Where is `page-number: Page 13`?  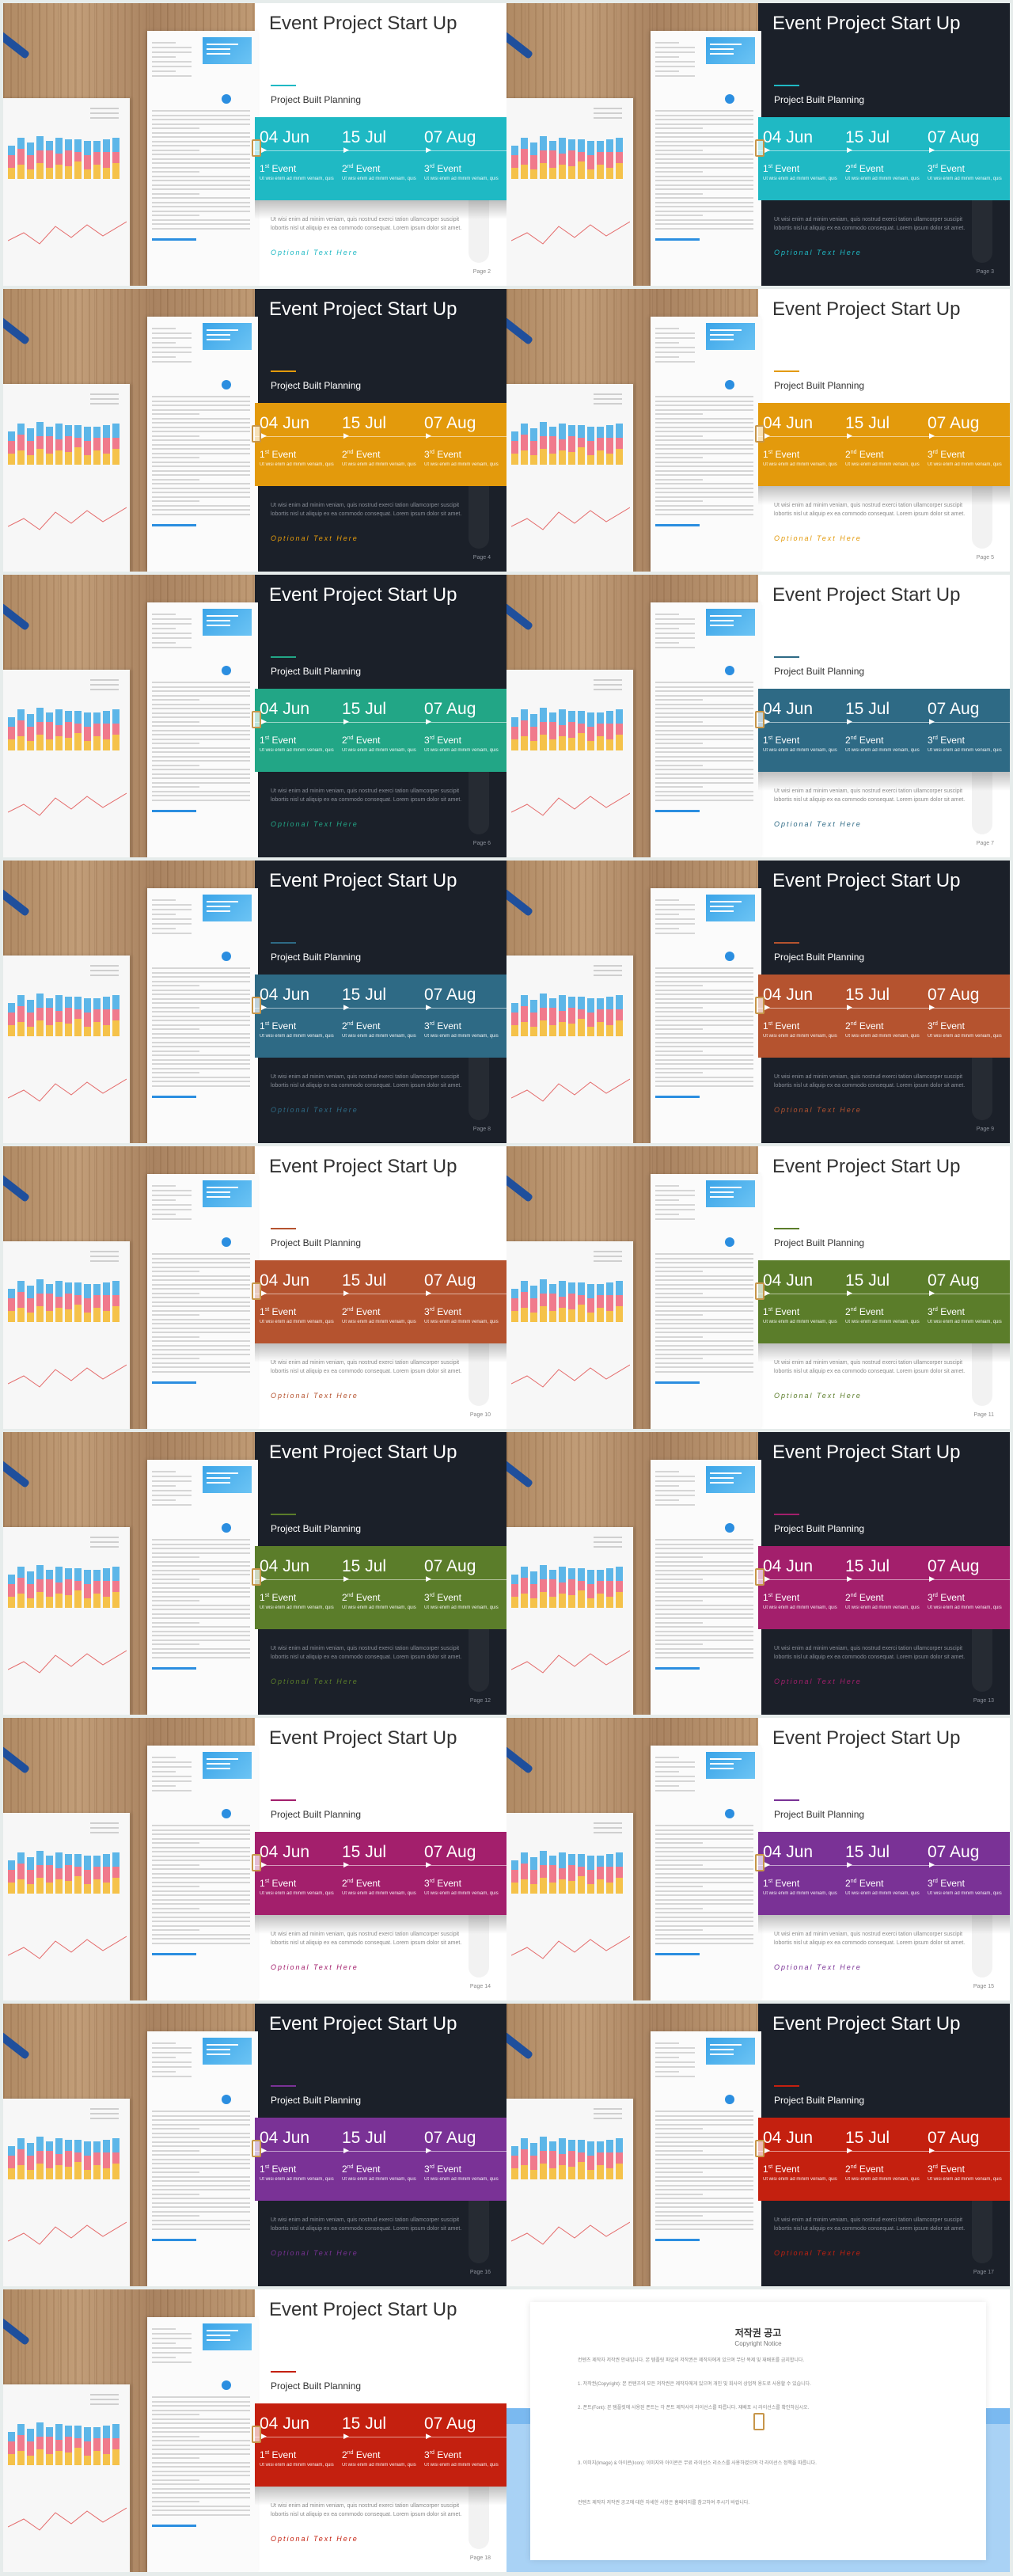
page-number: Page 13 is located at coordinates (983, 1701).